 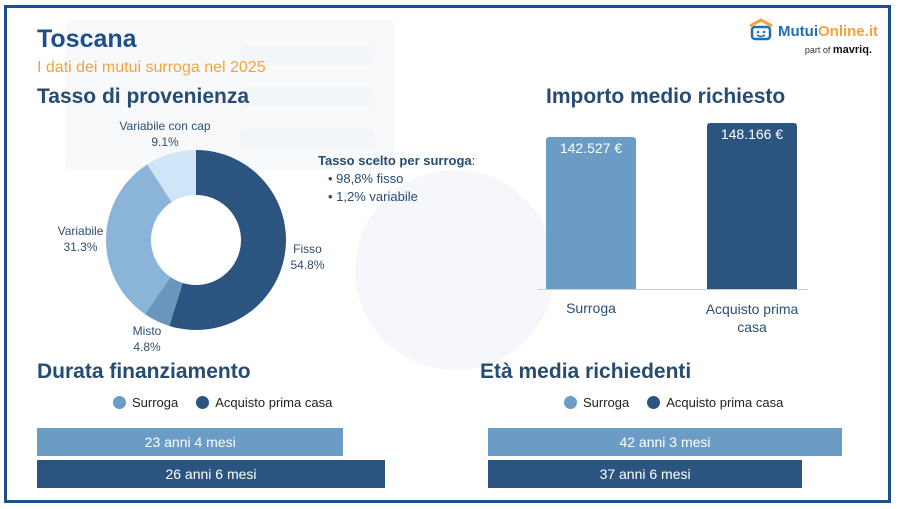 I want to click on slice-label: Misto, so click(x=147, y=331).